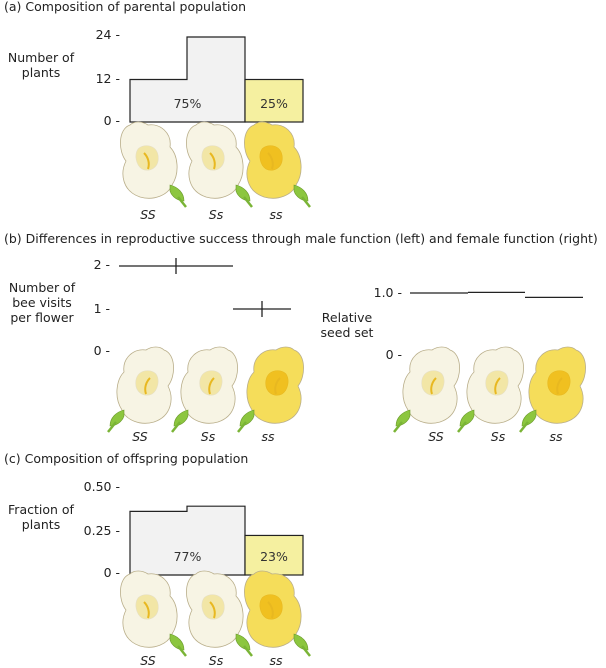  Describe the element at coordinates (140, 436) in the screenshot. I see `panel-b-left-genotype-SS: SS` at that location.